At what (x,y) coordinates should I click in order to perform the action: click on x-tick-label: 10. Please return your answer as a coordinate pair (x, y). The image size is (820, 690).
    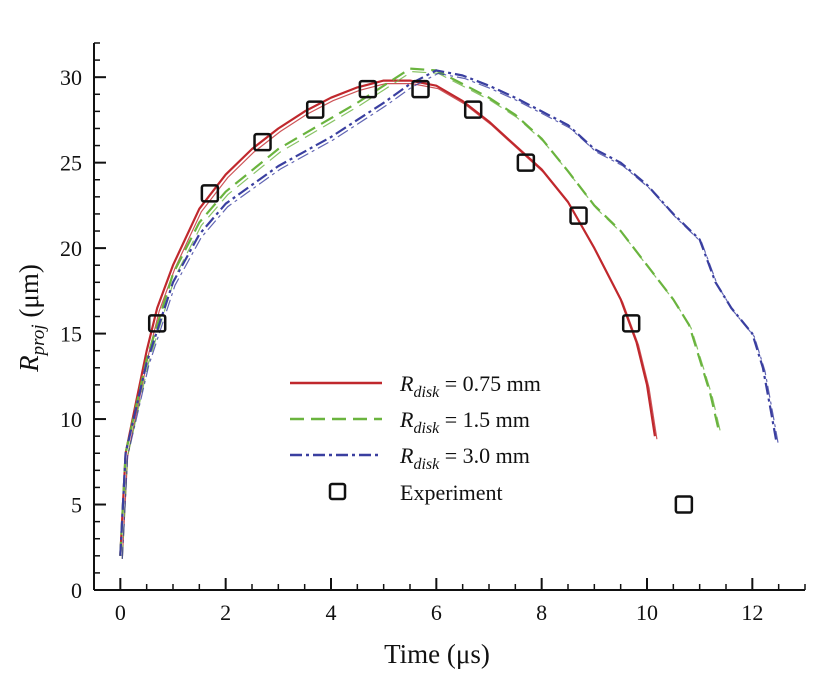
    Looking at the image, I should click on (647, 612).